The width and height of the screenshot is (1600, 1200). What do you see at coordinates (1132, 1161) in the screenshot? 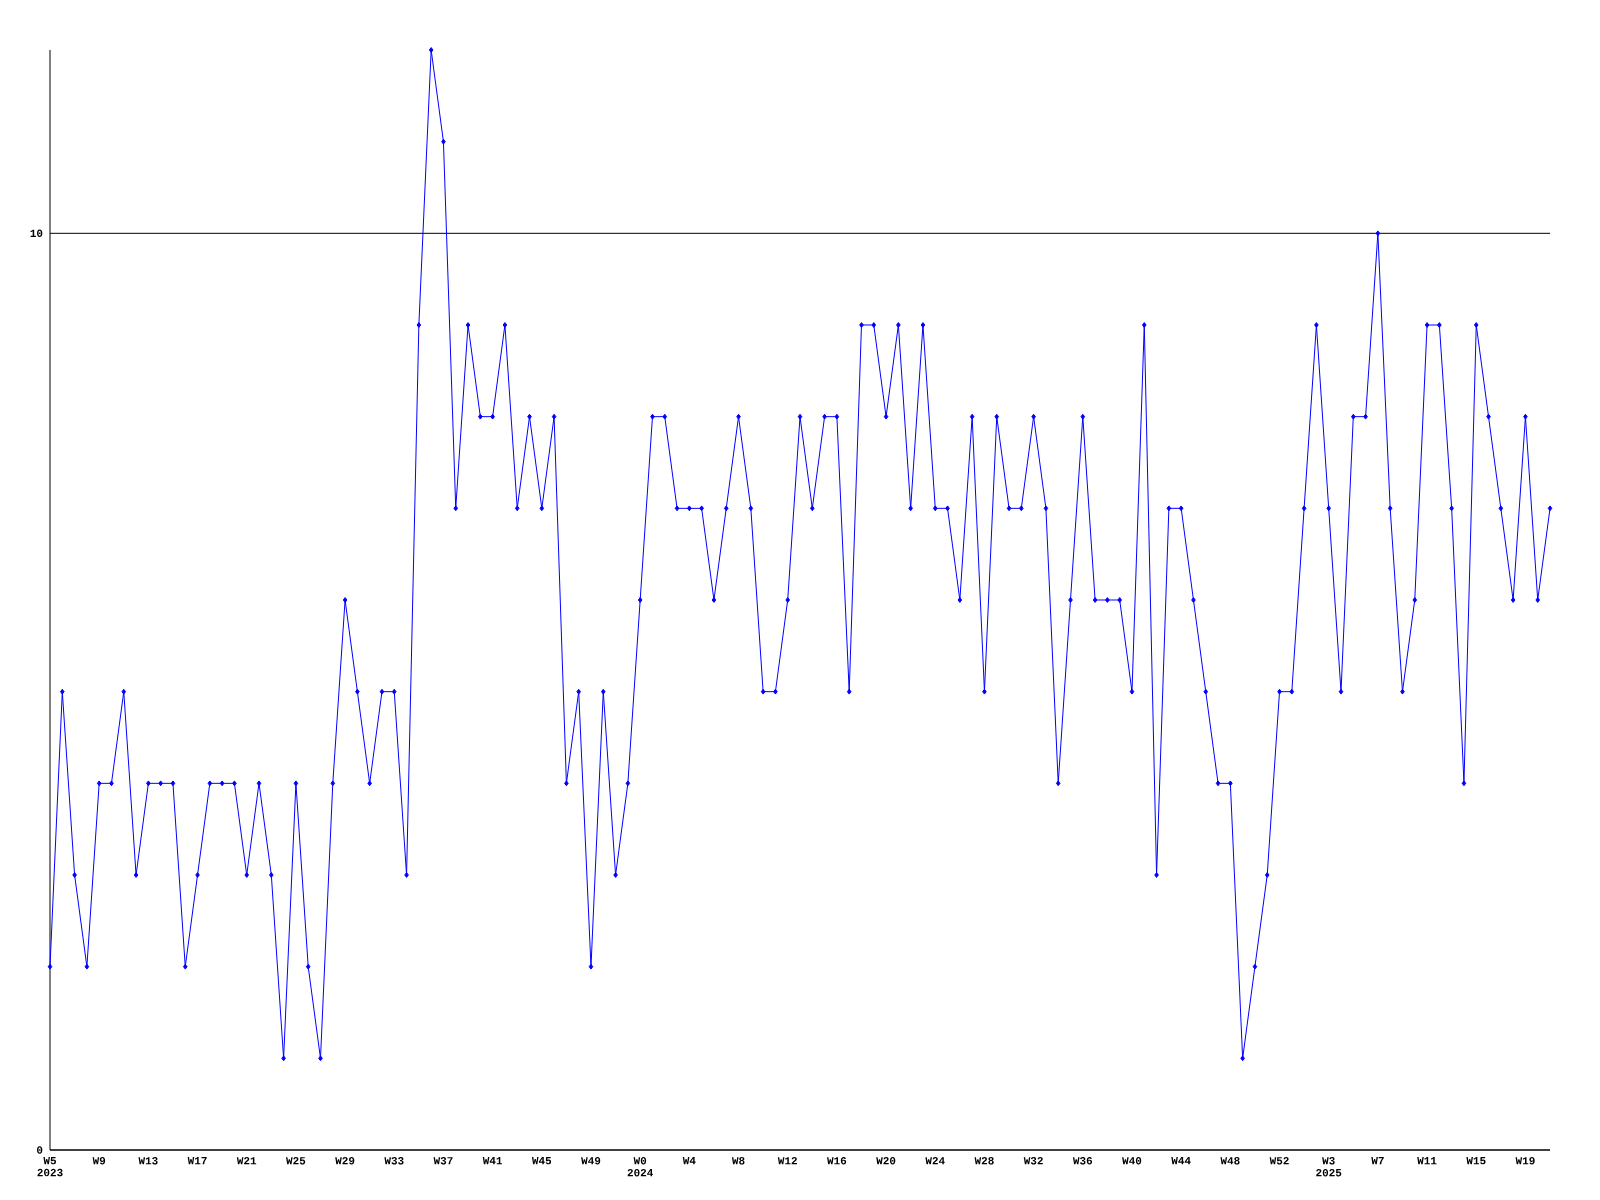
I see `x-tick-label: W40` at bounding box center [1132, 1161].